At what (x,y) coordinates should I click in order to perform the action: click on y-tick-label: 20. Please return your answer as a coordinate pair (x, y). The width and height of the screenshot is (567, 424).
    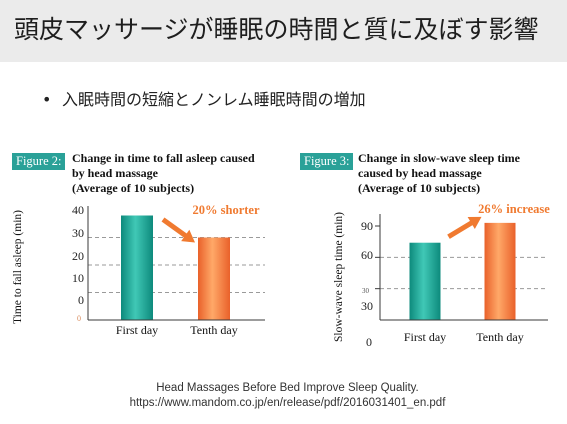
    Looking at the image, I should click on (78, 256).